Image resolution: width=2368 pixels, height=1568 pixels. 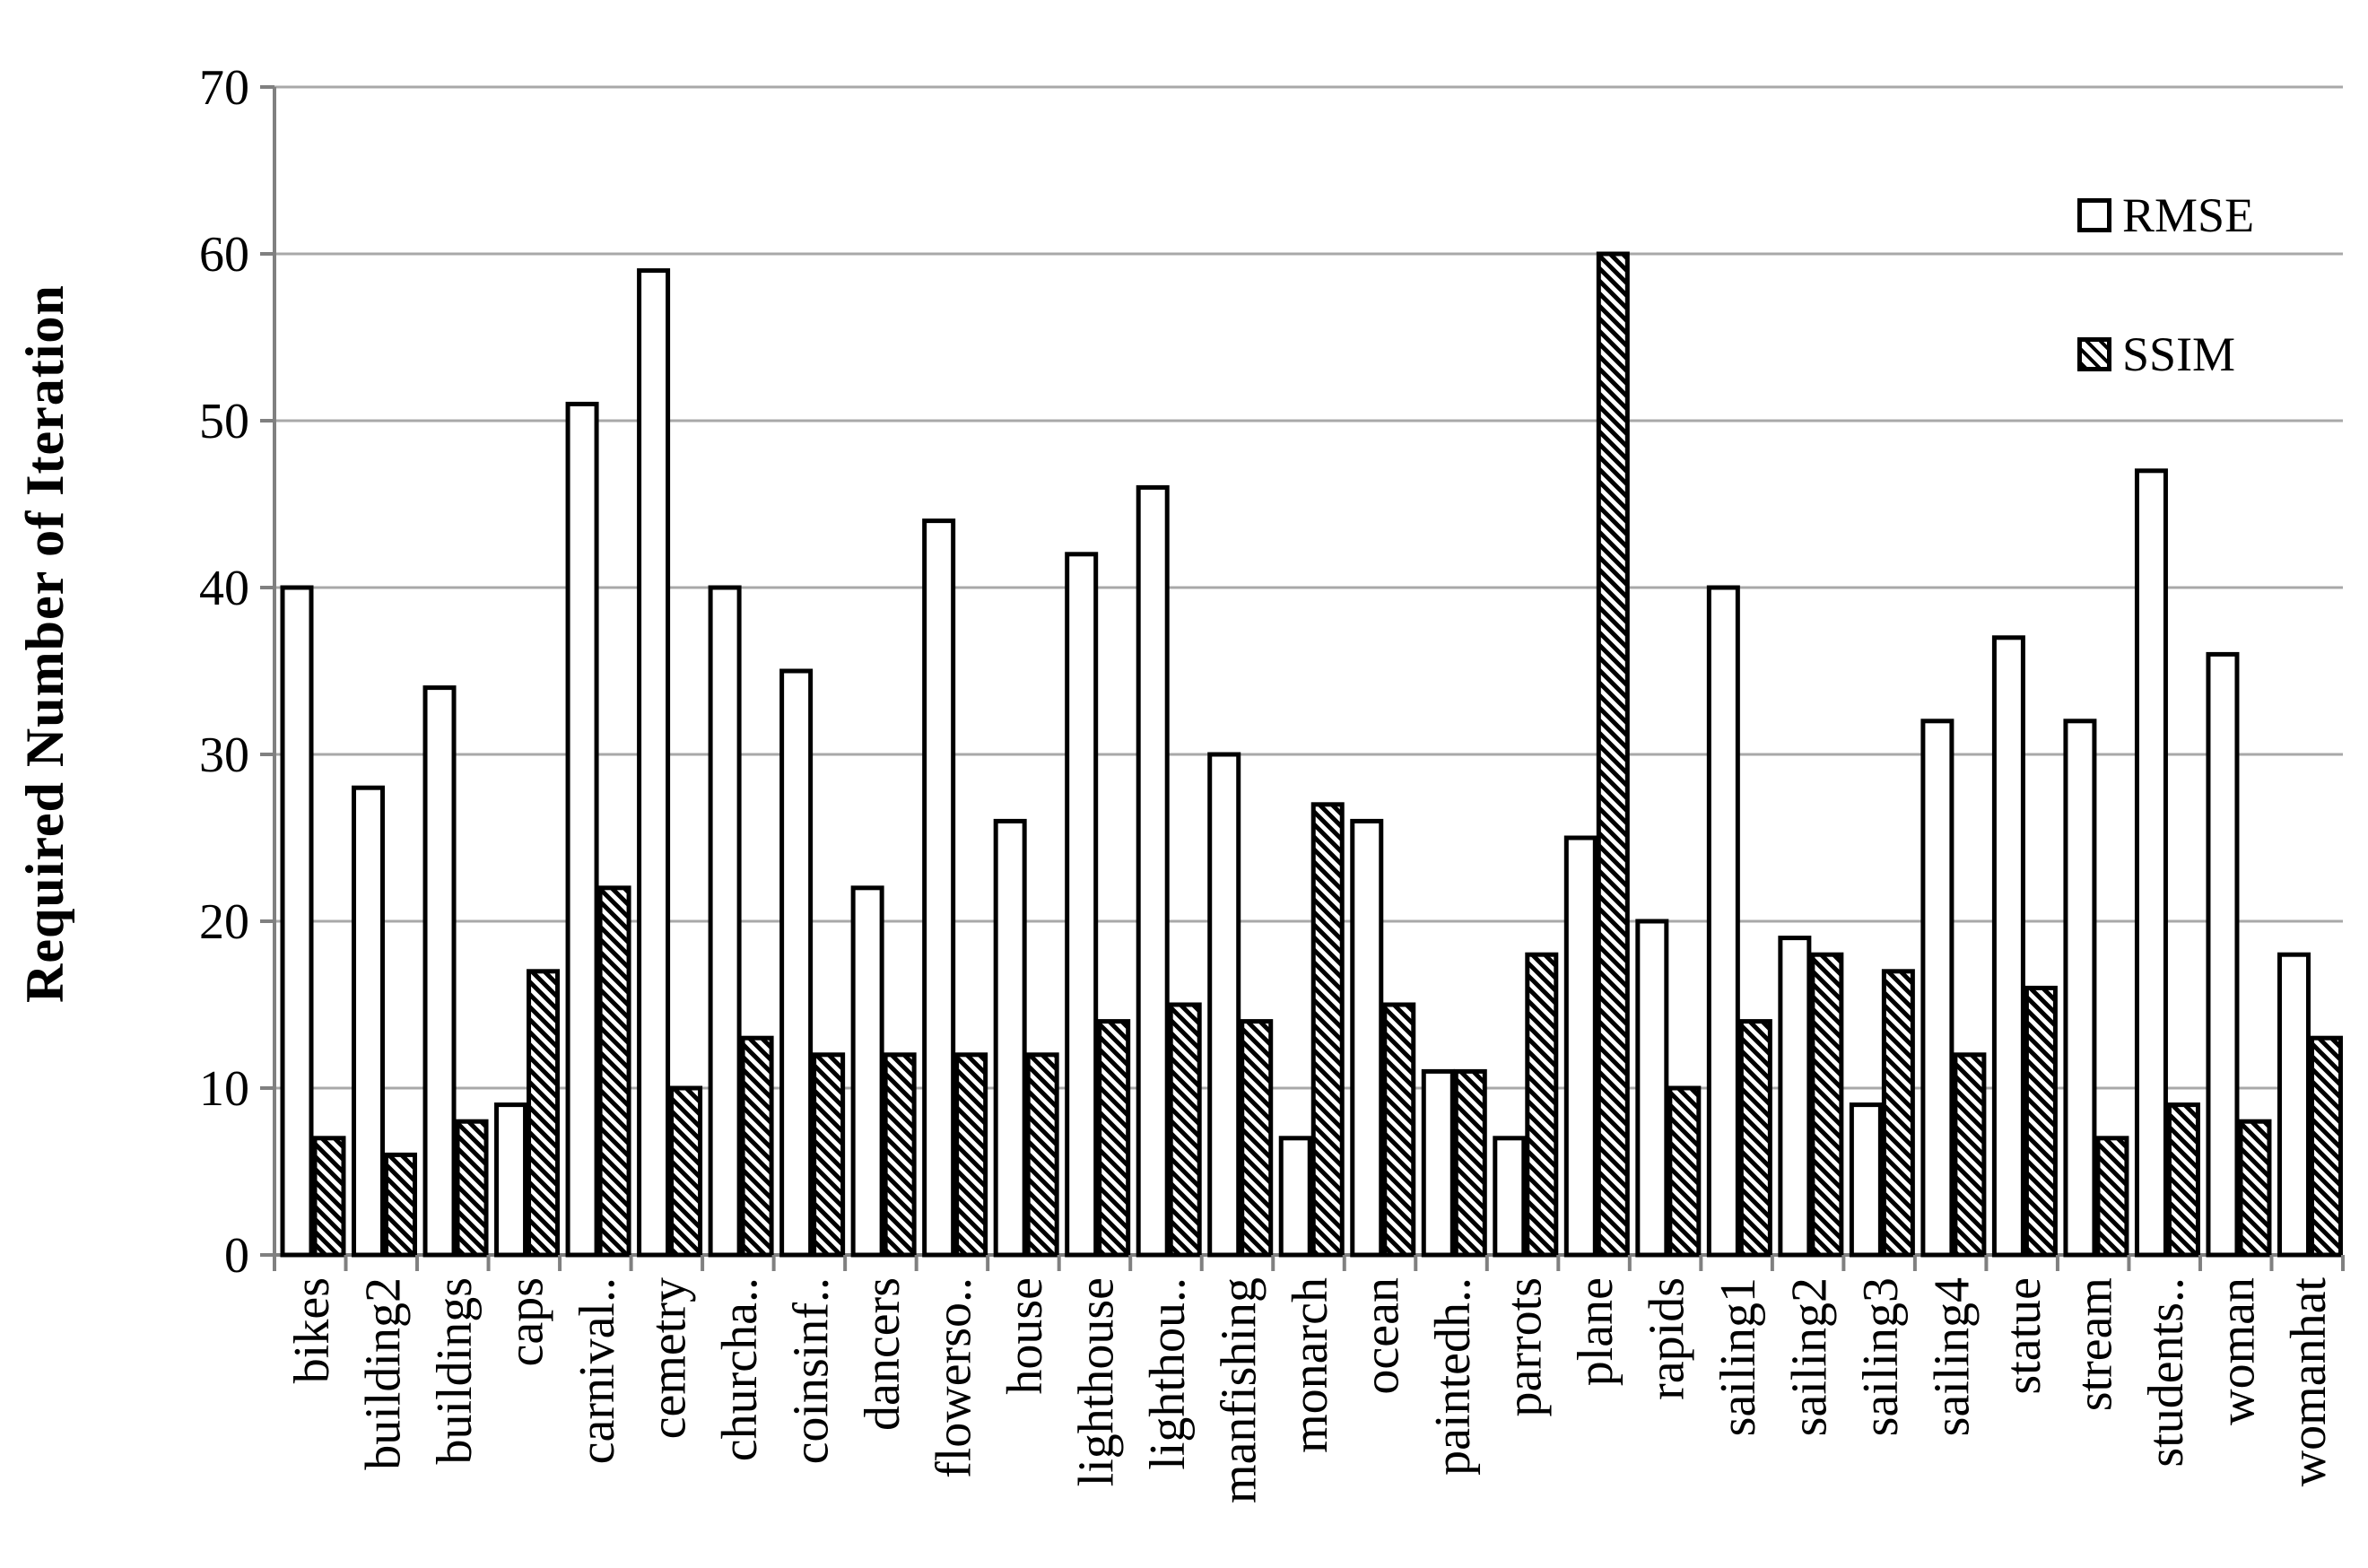 I want to click on bar-rmse-ocean, so click(x=1367, y=1038).